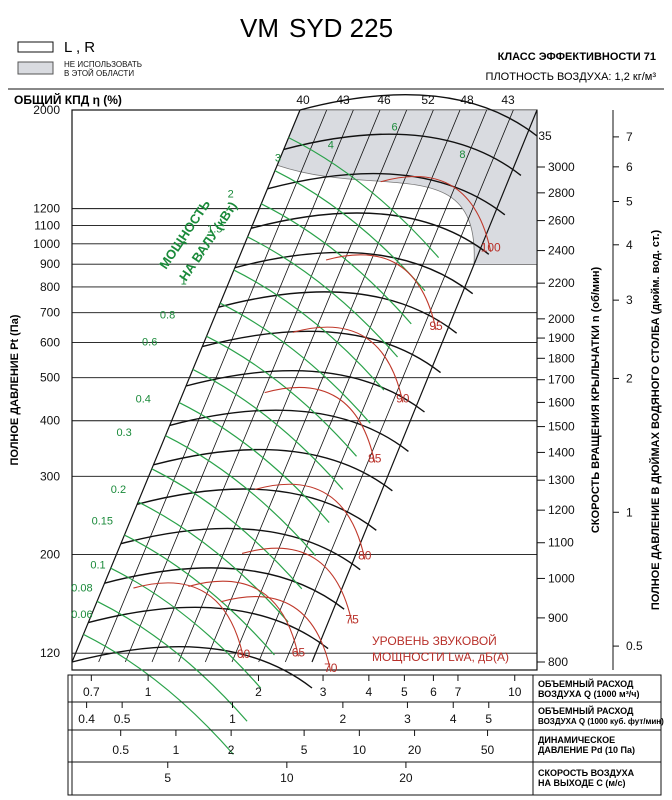 Image resolution: width=672 pixels, height=800 pixels. Describe the element at coordinates (259, 28) in the screenshot. I see `title-model: VM` at that location.